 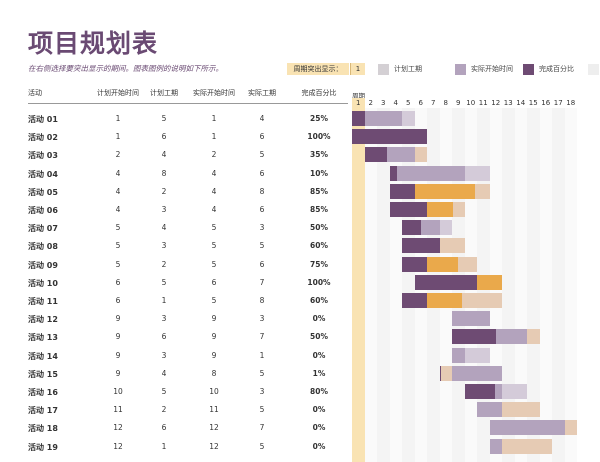 I want to click on plan-start-cell: 6, so click(x=118, y=282).